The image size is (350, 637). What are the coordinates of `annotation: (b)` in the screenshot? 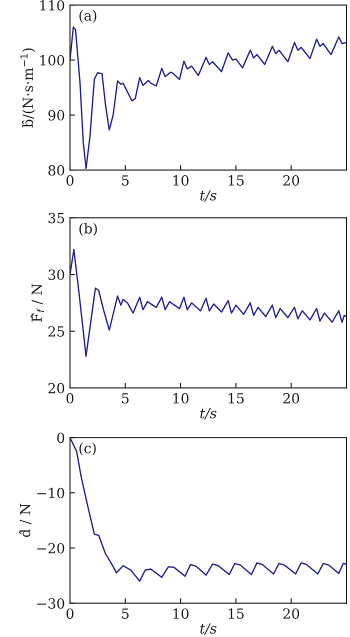 It's located at (88, 229).